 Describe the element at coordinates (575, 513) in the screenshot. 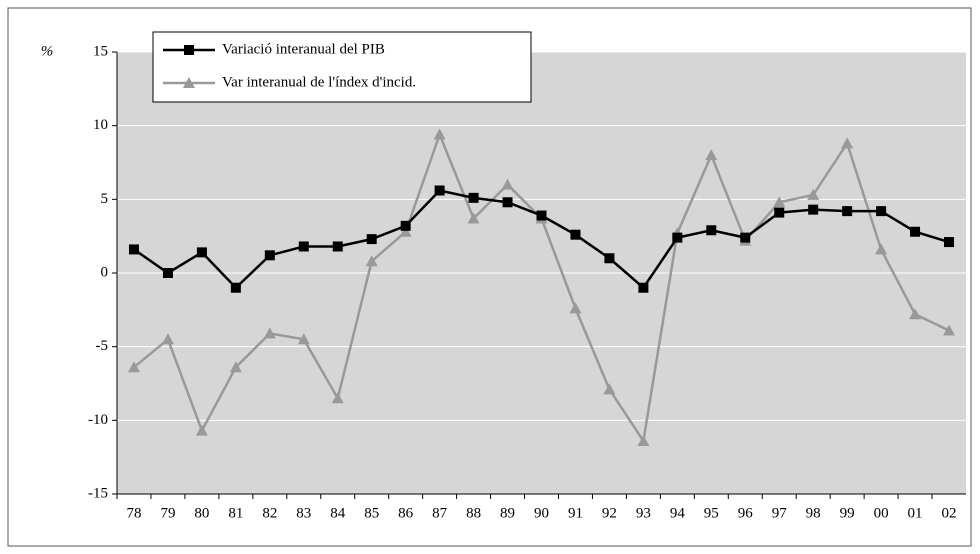

I see `x-tick-label: 91` at that location.